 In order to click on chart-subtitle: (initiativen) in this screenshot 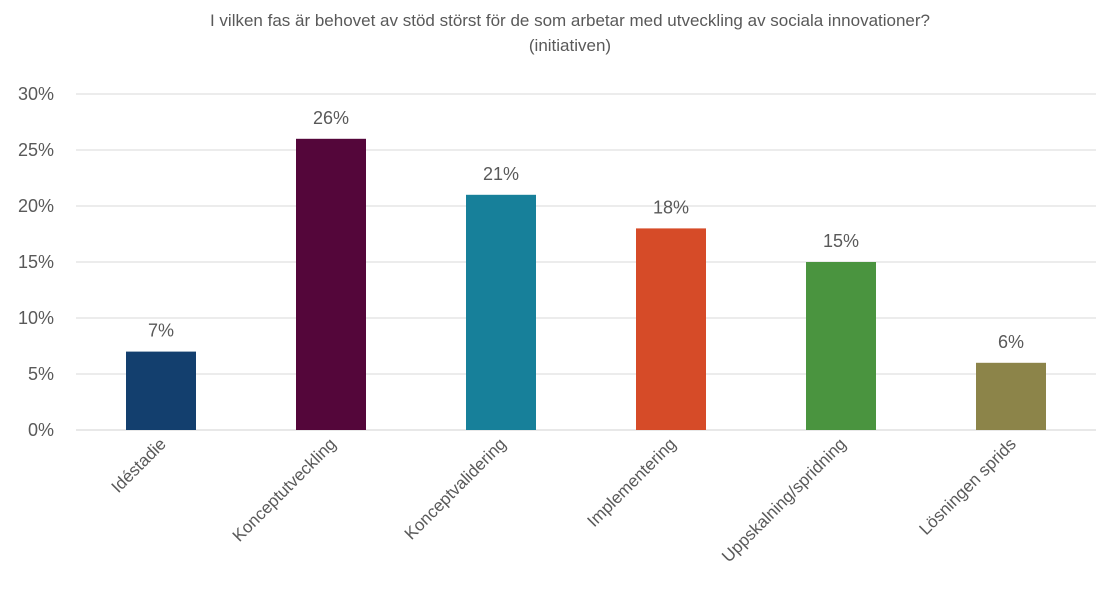, I will do `click(570, 45)`.